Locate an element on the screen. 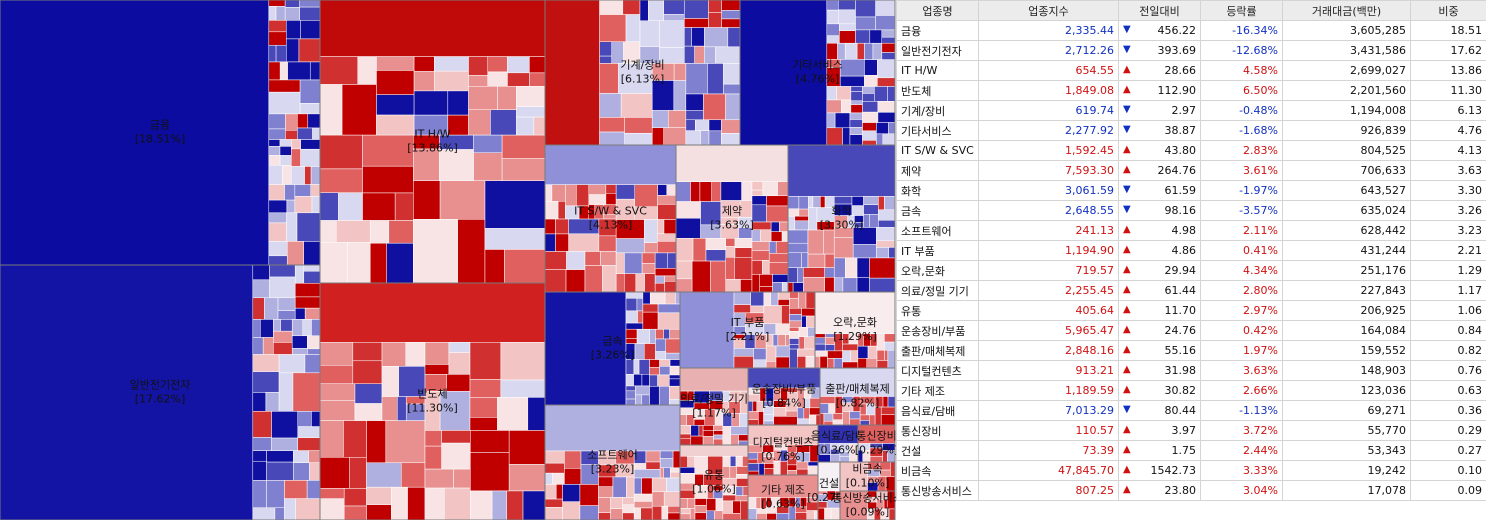  trade-value: 251,176 is located at coordinates (1346, 270).